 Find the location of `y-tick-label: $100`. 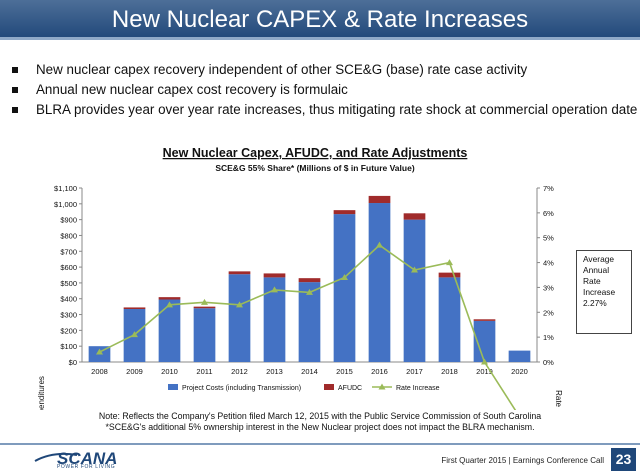

y-tick-label: $100 is located at coordinates (68, 346).